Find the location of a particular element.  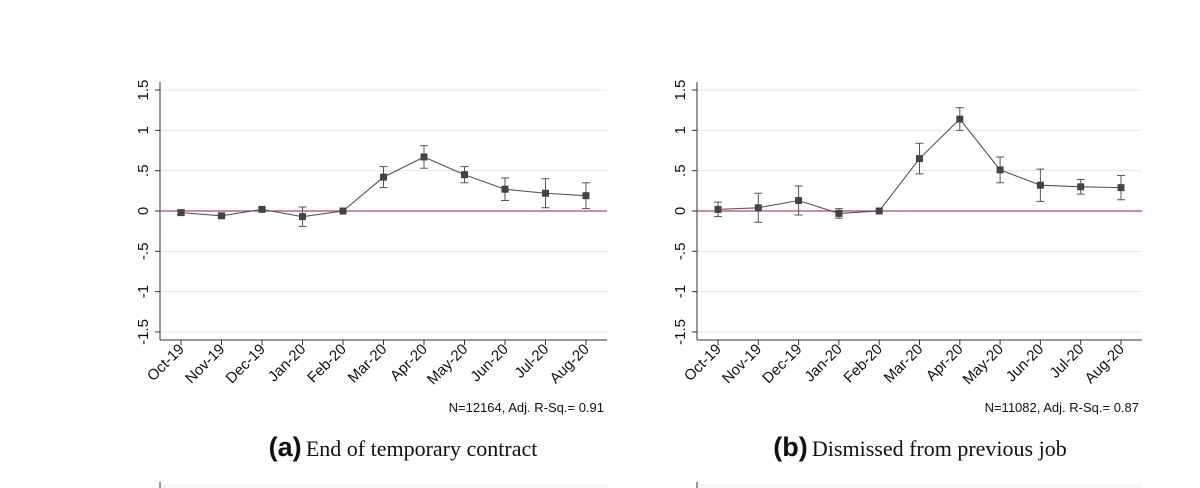

caption: (b) Dismissed from previous job is located at coordinates (919, 447).